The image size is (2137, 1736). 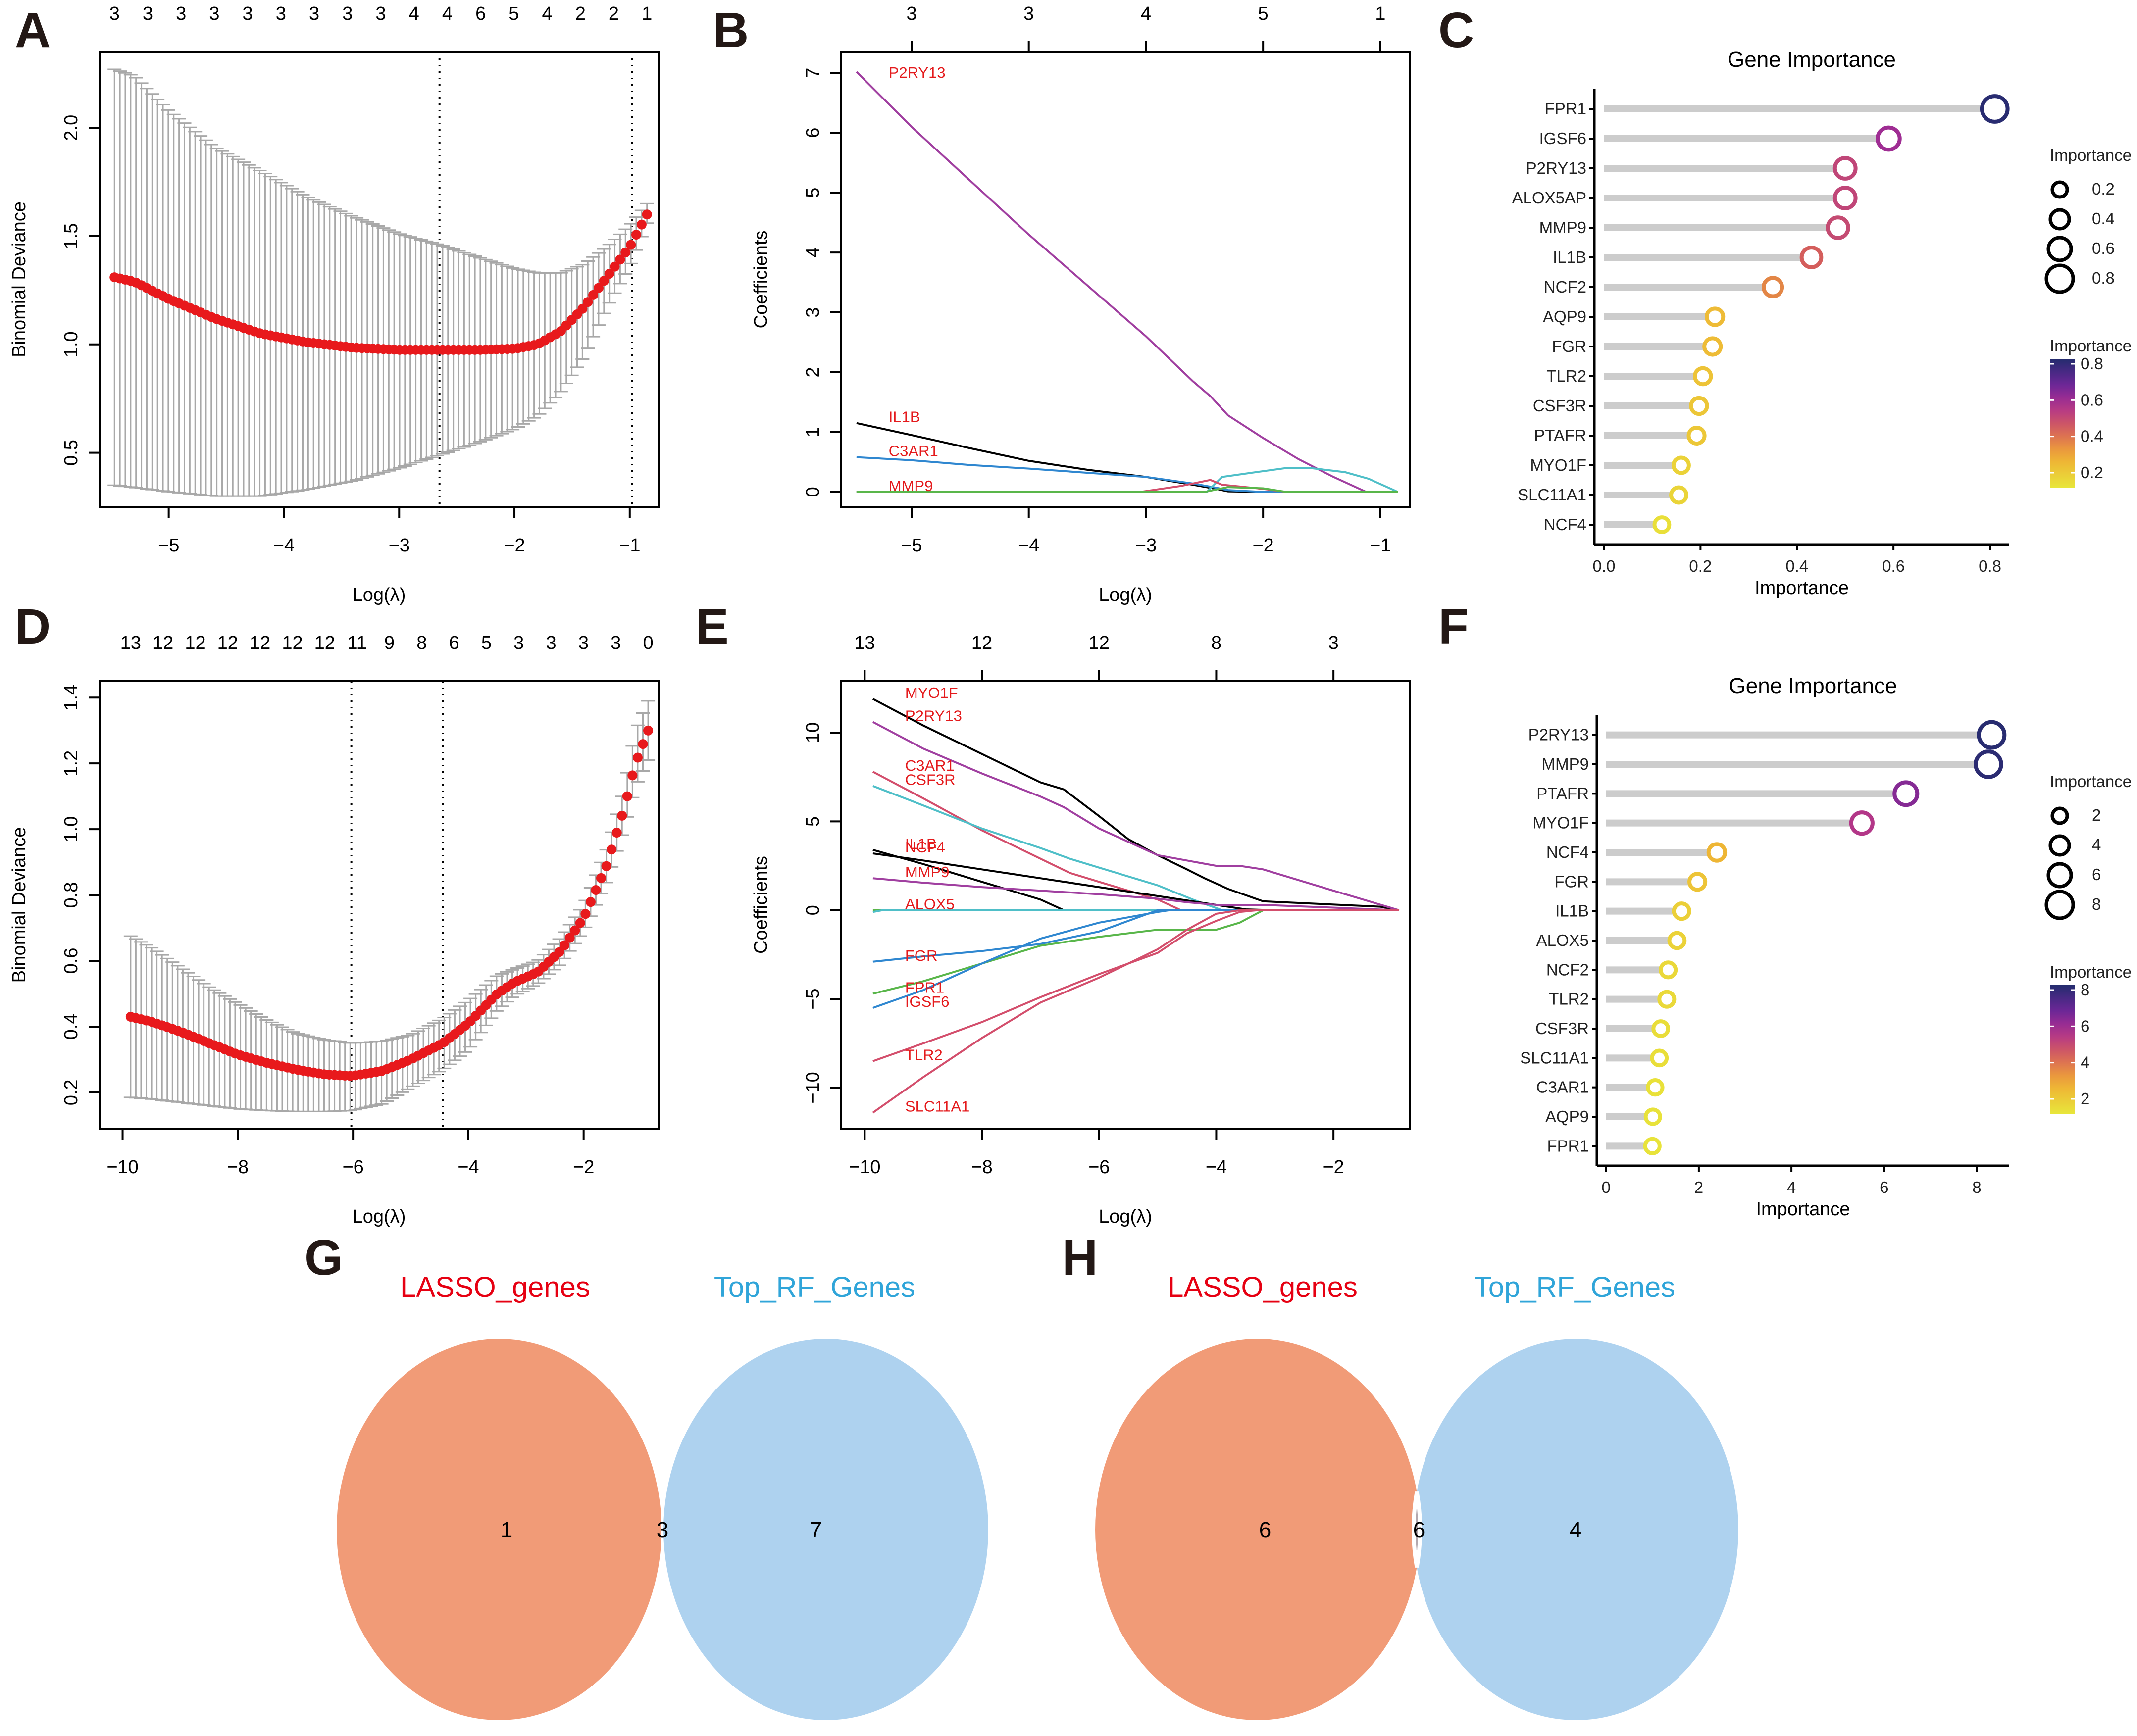 What do you see at coordinates (2103, 248) in the screenshot?
I see `size-legend-label: 0.6` at bounding box center [2103, 248].